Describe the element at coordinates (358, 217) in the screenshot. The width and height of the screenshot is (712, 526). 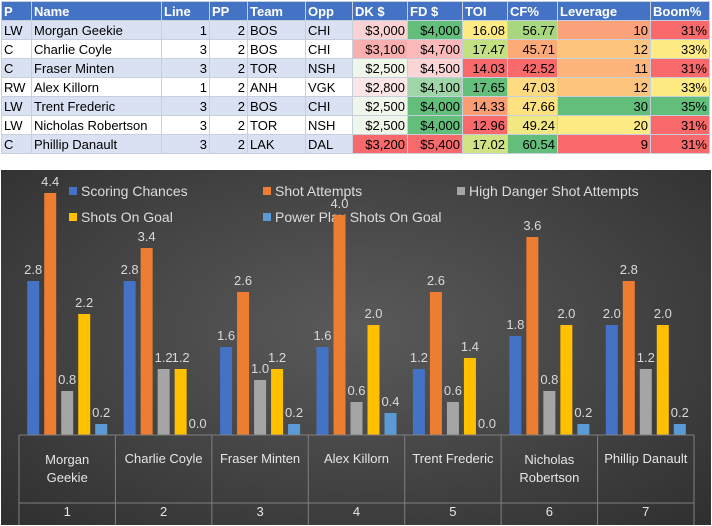
I see `legend-label: Power Play Shots On Goal` at that location.